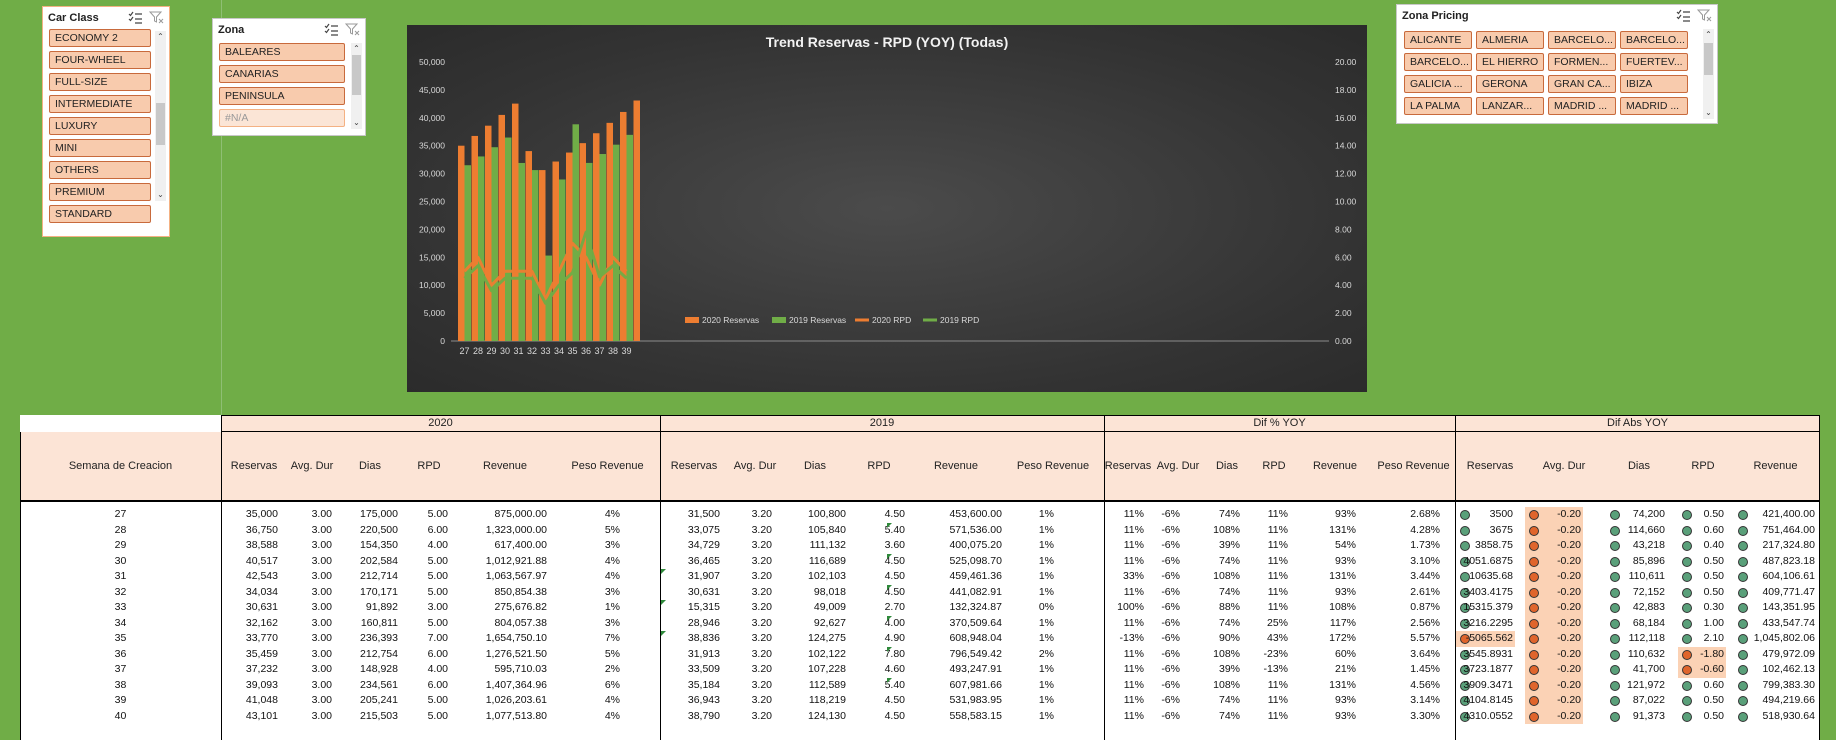 This screenshot has height=740, width=1836. Describe the element at coordinates (100, 170) in the screenshot. I see `slicer-item: OTHERS` at that location.